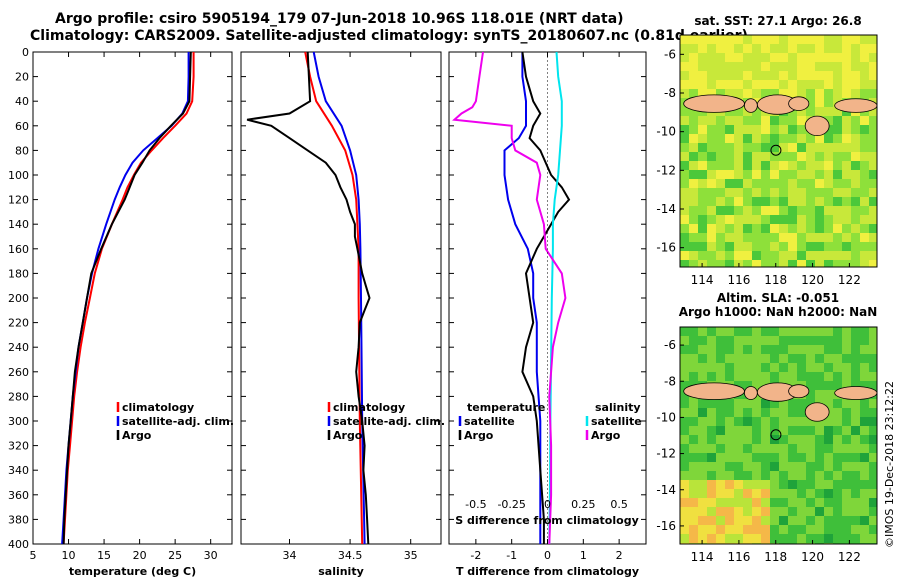 This screenshot has height=580, width=900. I want to click on salinity-panel-series-argo, so click(308, 298).